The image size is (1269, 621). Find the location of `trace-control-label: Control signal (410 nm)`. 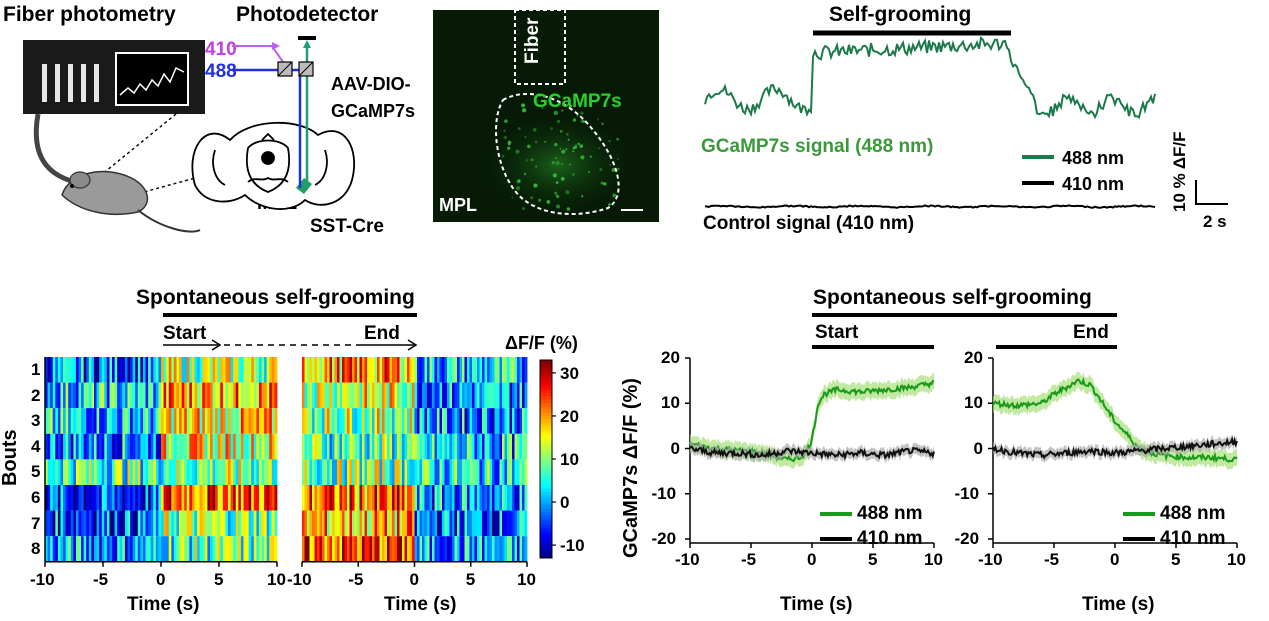

trace-control-label: Control signal (410 nm) is located at coordinates (809, 223).